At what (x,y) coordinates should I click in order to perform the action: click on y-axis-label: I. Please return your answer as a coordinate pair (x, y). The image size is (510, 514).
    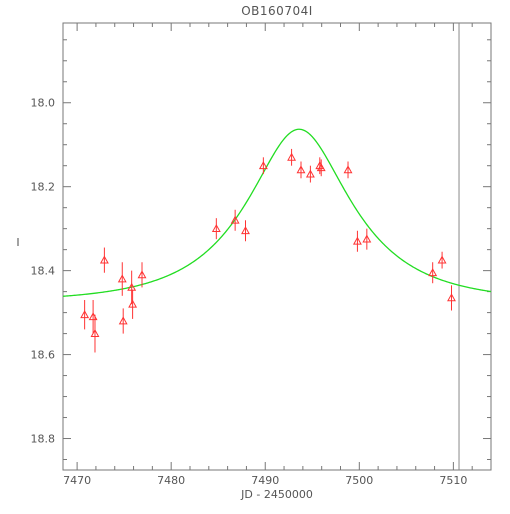
    Looking at the image, I should click on (17, 242).